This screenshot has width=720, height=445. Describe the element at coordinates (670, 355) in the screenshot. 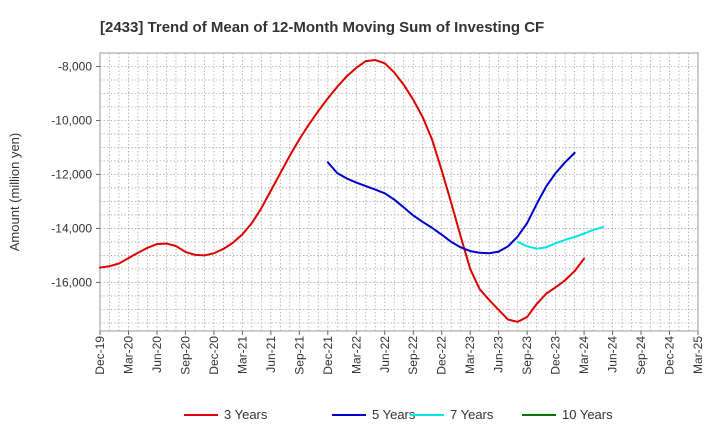

I see `x-tick-label: Dec-24` at that location.